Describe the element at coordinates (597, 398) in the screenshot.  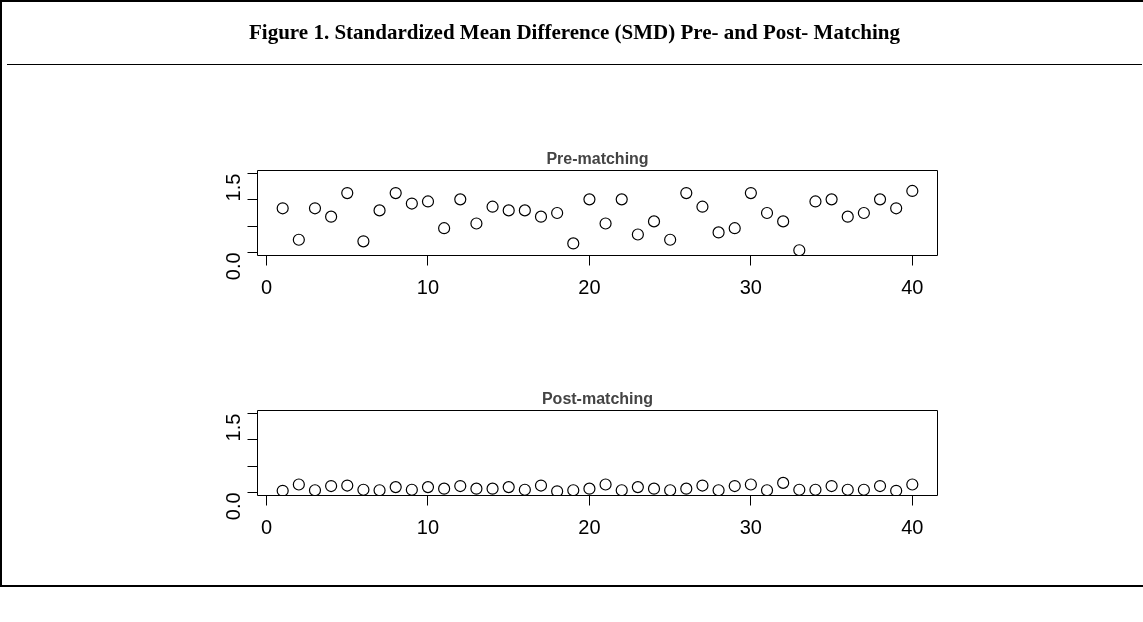
I see `chart-title: Post-matching` at that location.